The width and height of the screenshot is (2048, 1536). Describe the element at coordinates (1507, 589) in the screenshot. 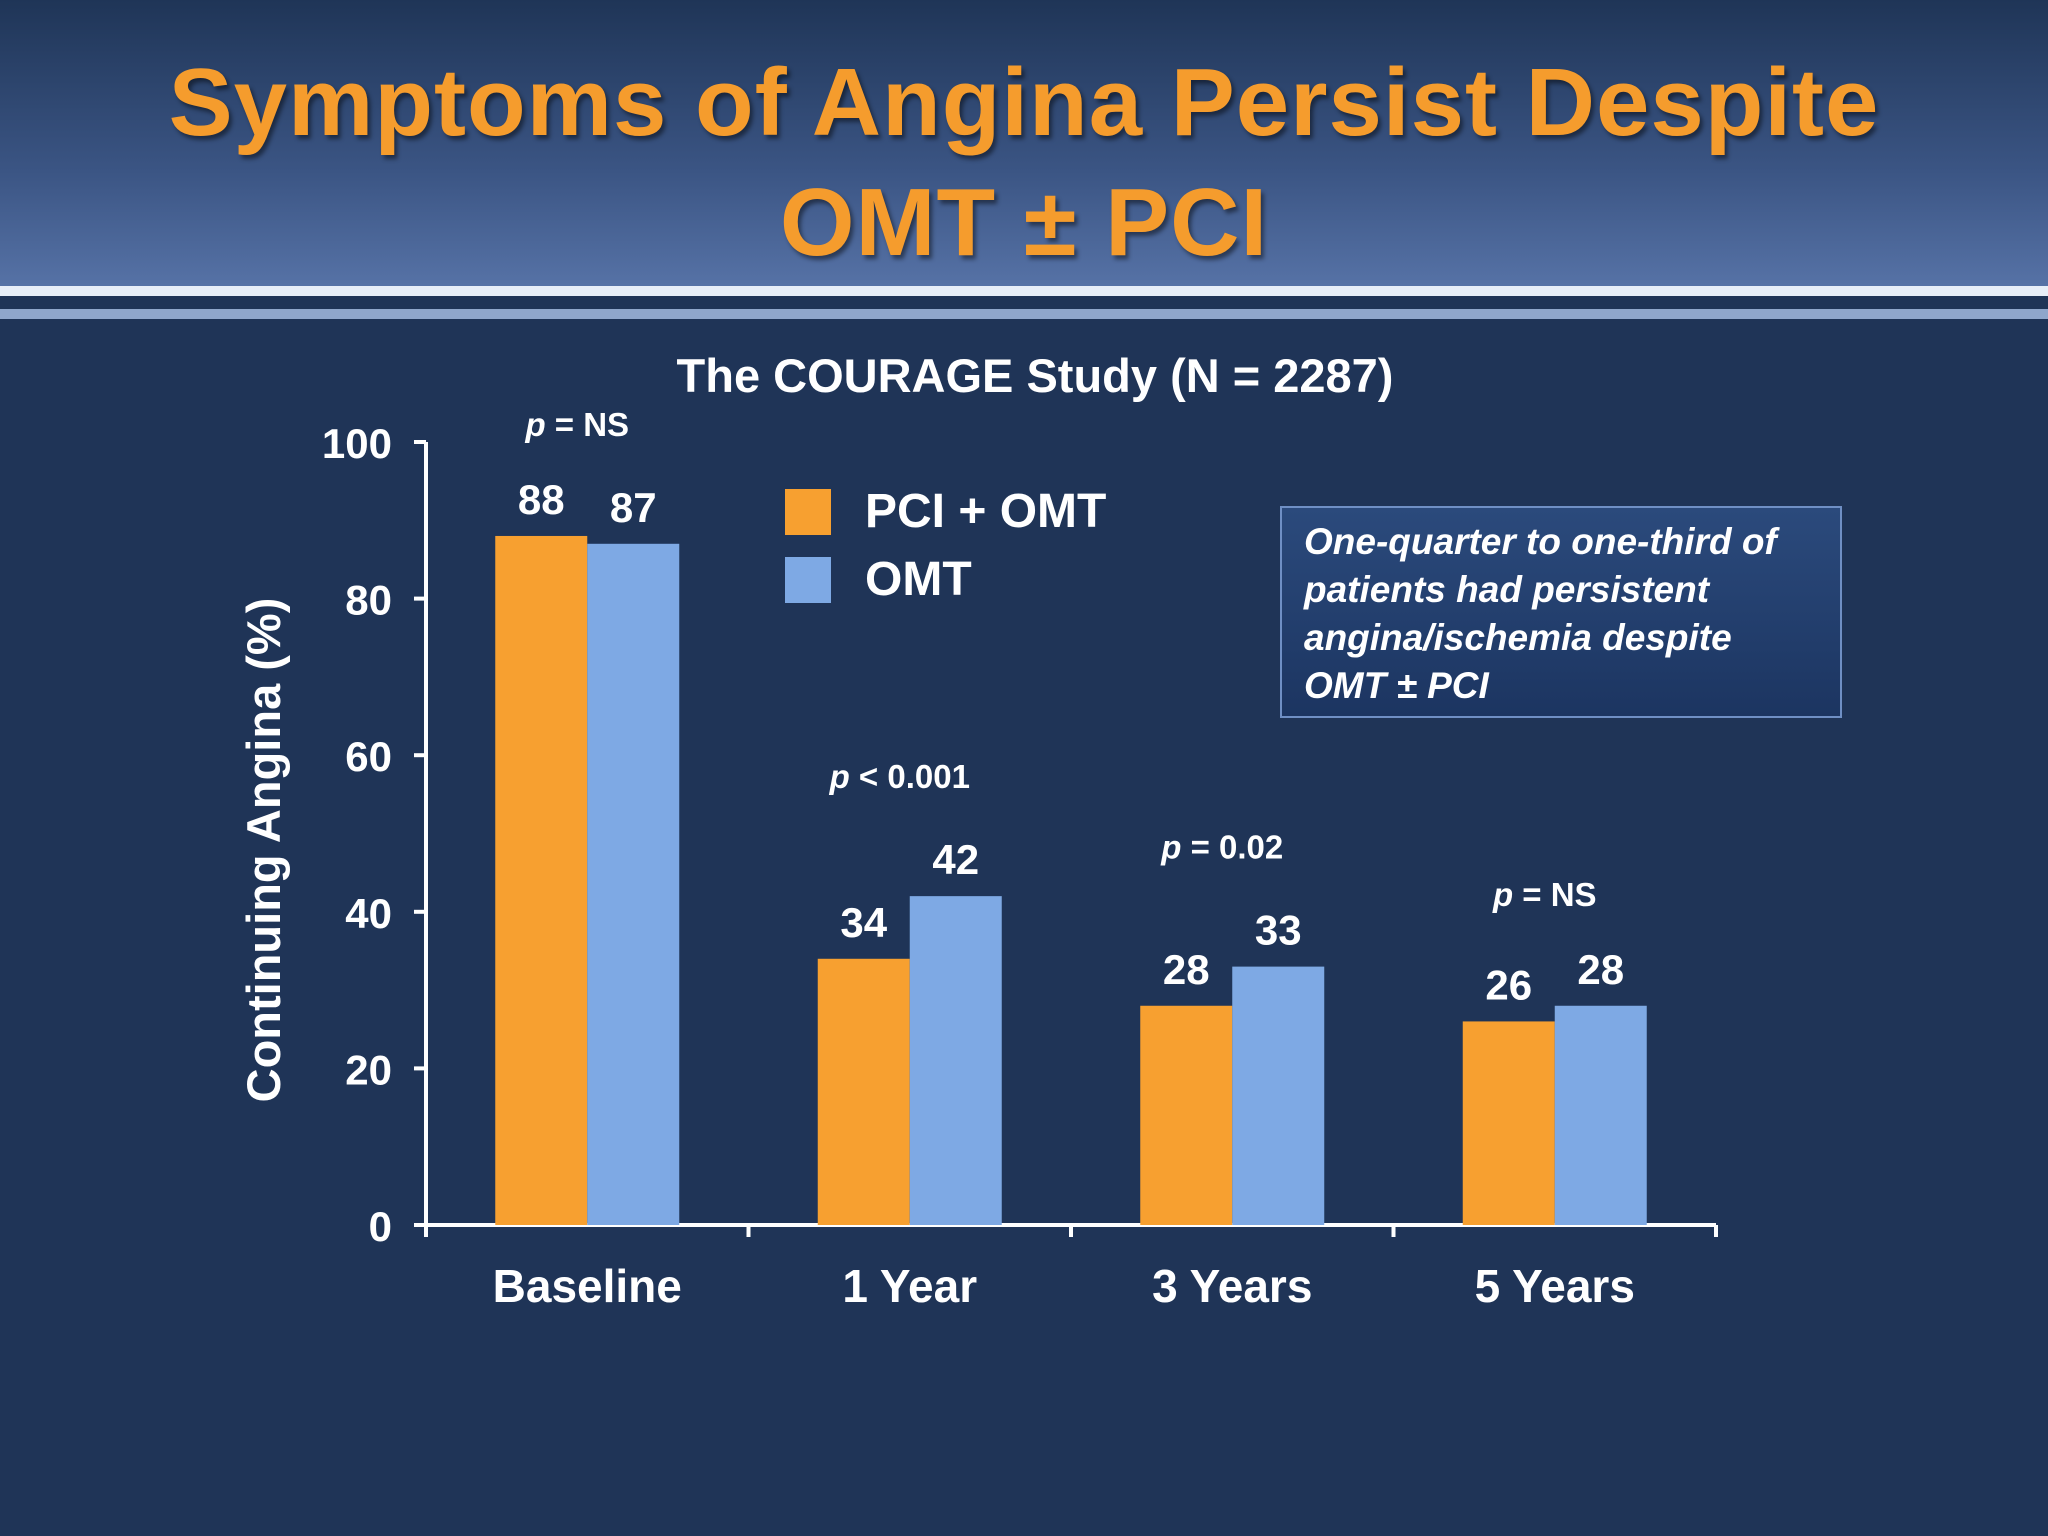

I see `callout-line: patients had persistent` at that location.